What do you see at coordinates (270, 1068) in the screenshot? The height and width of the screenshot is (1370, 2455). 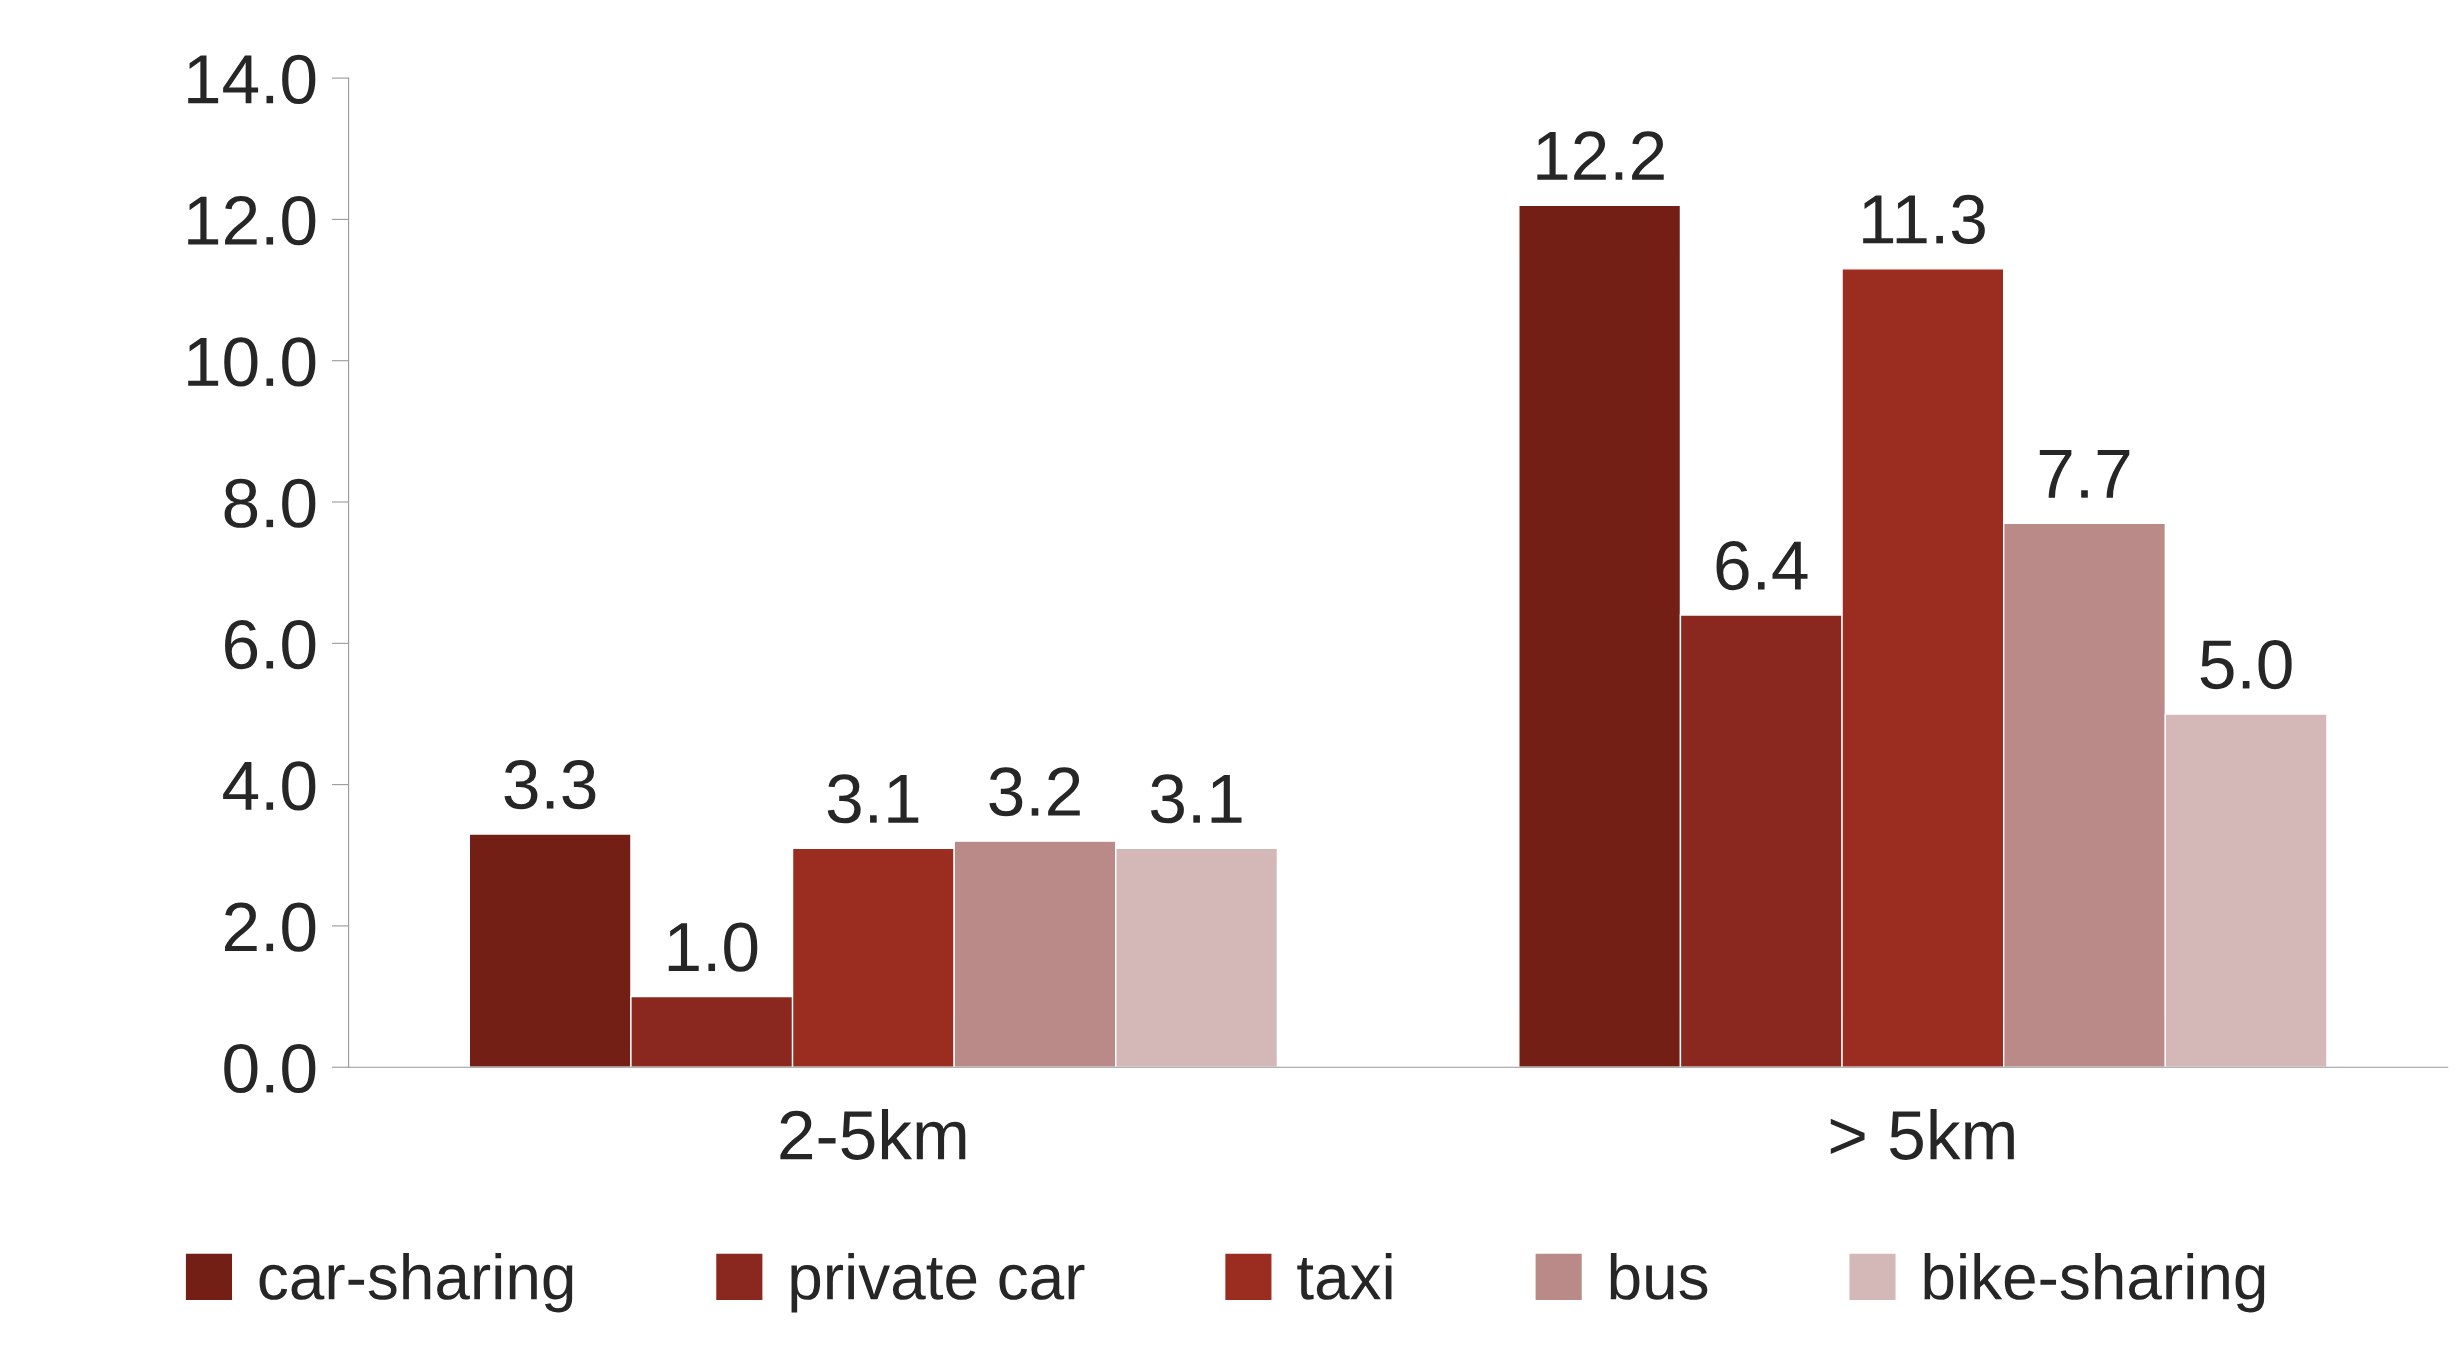 I see `y-tick-label: 0.0` at bounding box center [270, 1068].